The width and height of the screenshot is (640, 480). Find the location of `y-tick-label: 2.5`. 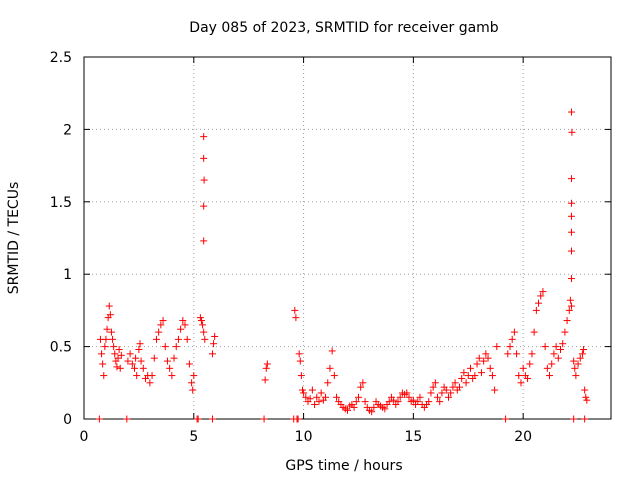

y-tick-label: 2.5 is located at coordinates (61, 58).